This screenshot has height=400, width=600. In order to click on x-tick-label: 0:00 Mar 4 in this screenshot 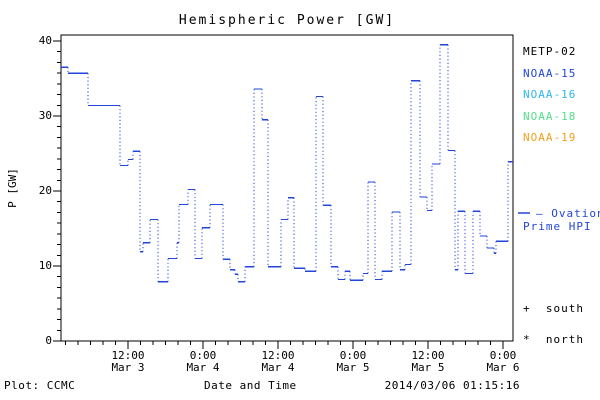, I will do `click(203, 362)`.